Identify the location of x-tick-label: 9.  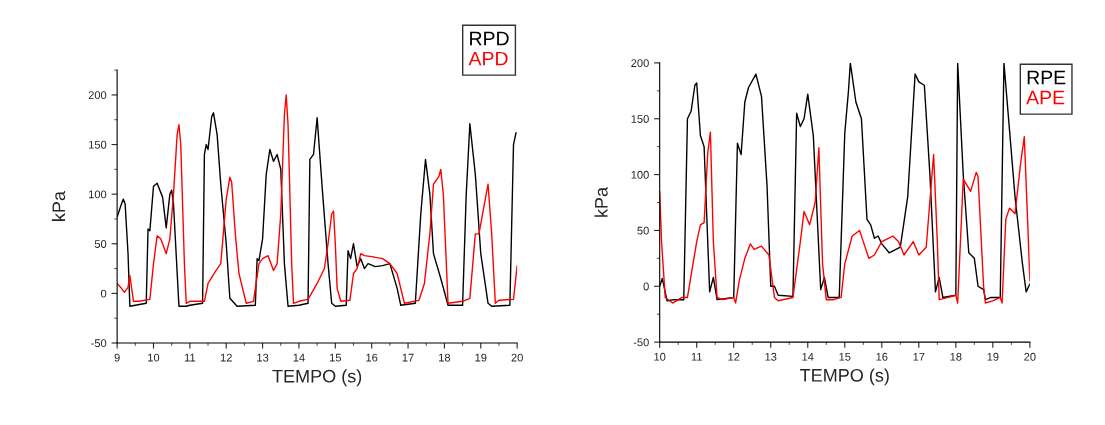
(117, 357).